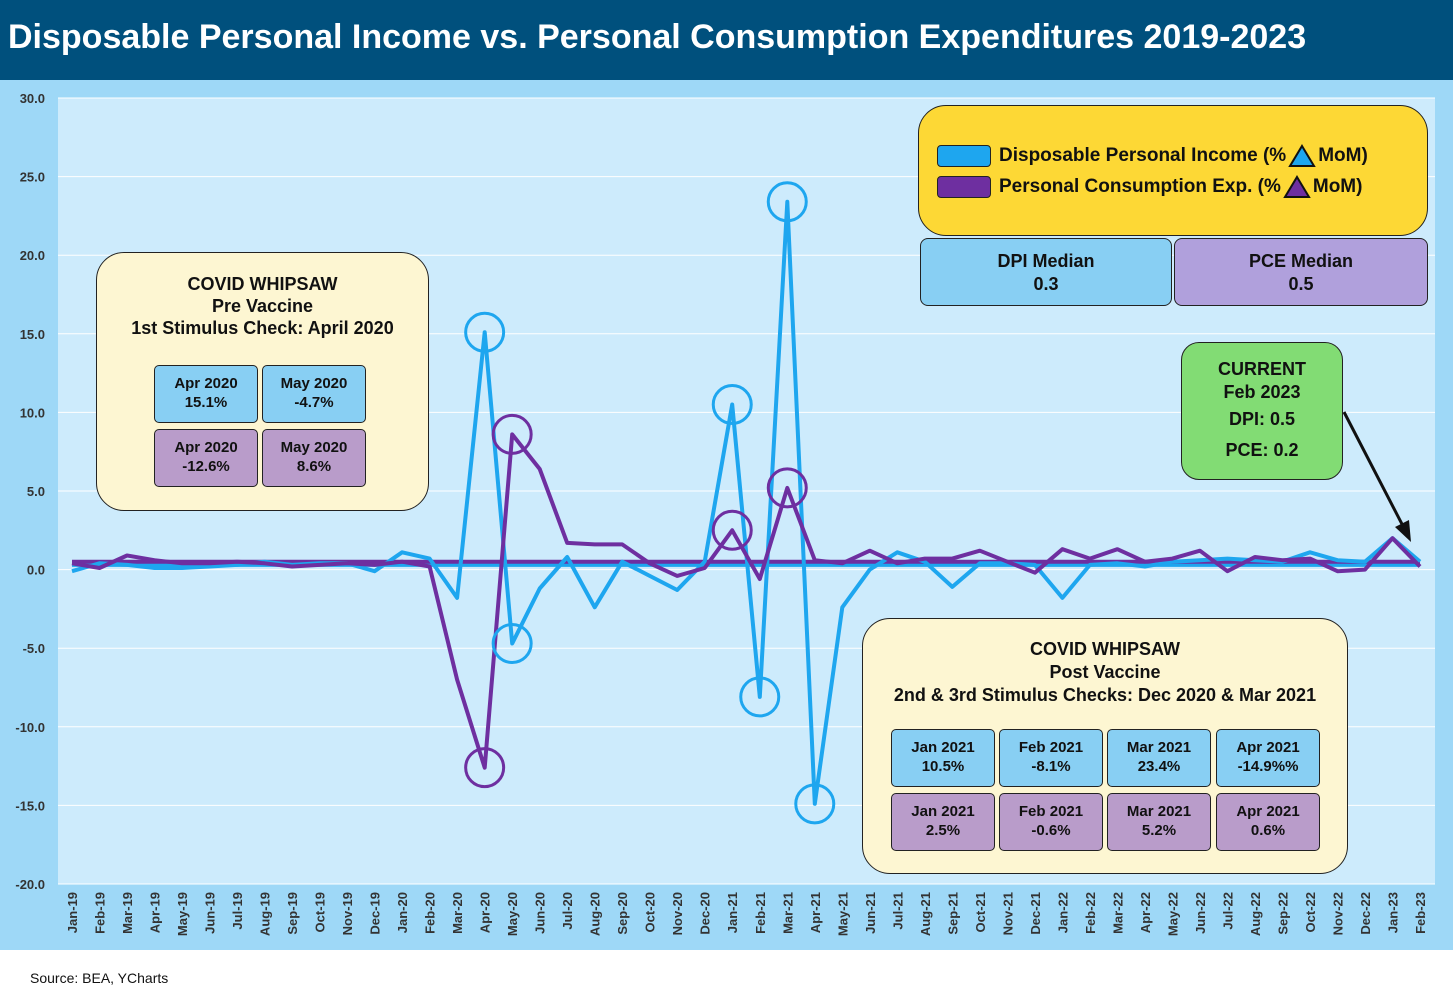 This screenshot has width=1453, height=1000. I want to click on cell-month: Jan 2021, so click(943, 747).